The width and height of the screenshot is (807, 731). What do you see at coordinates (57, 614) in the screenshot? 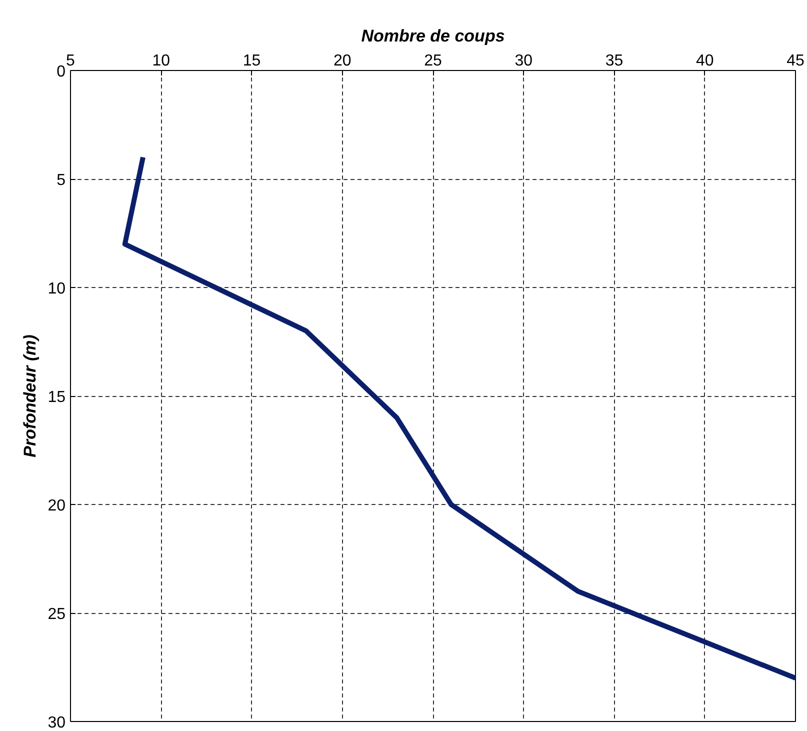
I see `y-tick-label: 25` at bounding box center [57, 614].